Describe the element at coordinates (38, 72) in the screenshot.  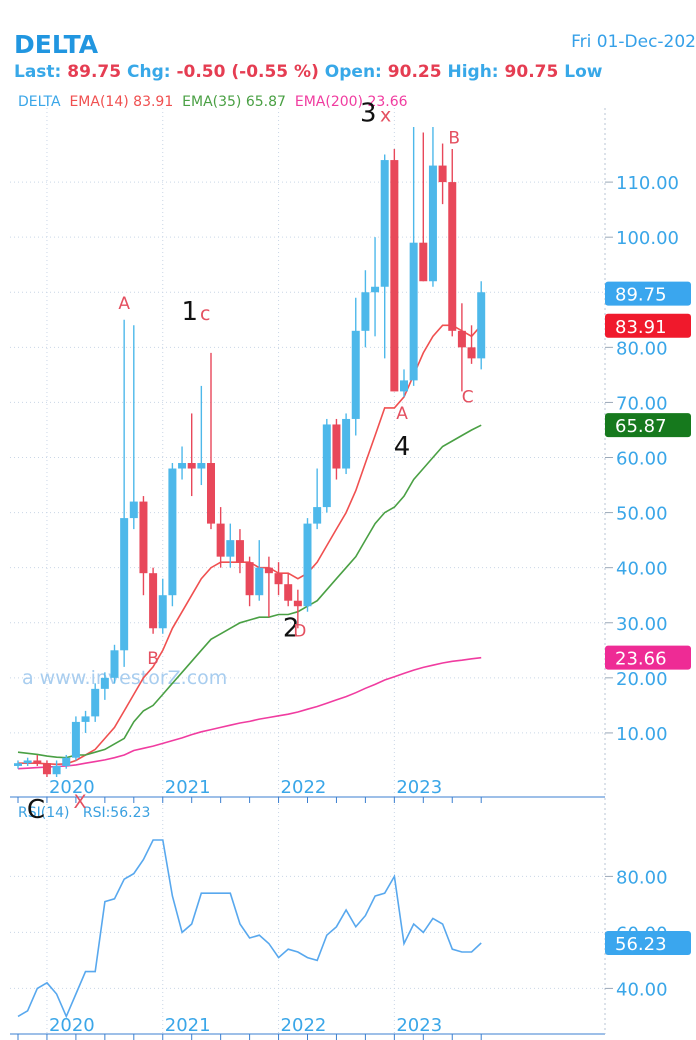
I see `last-label: Last:` at that location.